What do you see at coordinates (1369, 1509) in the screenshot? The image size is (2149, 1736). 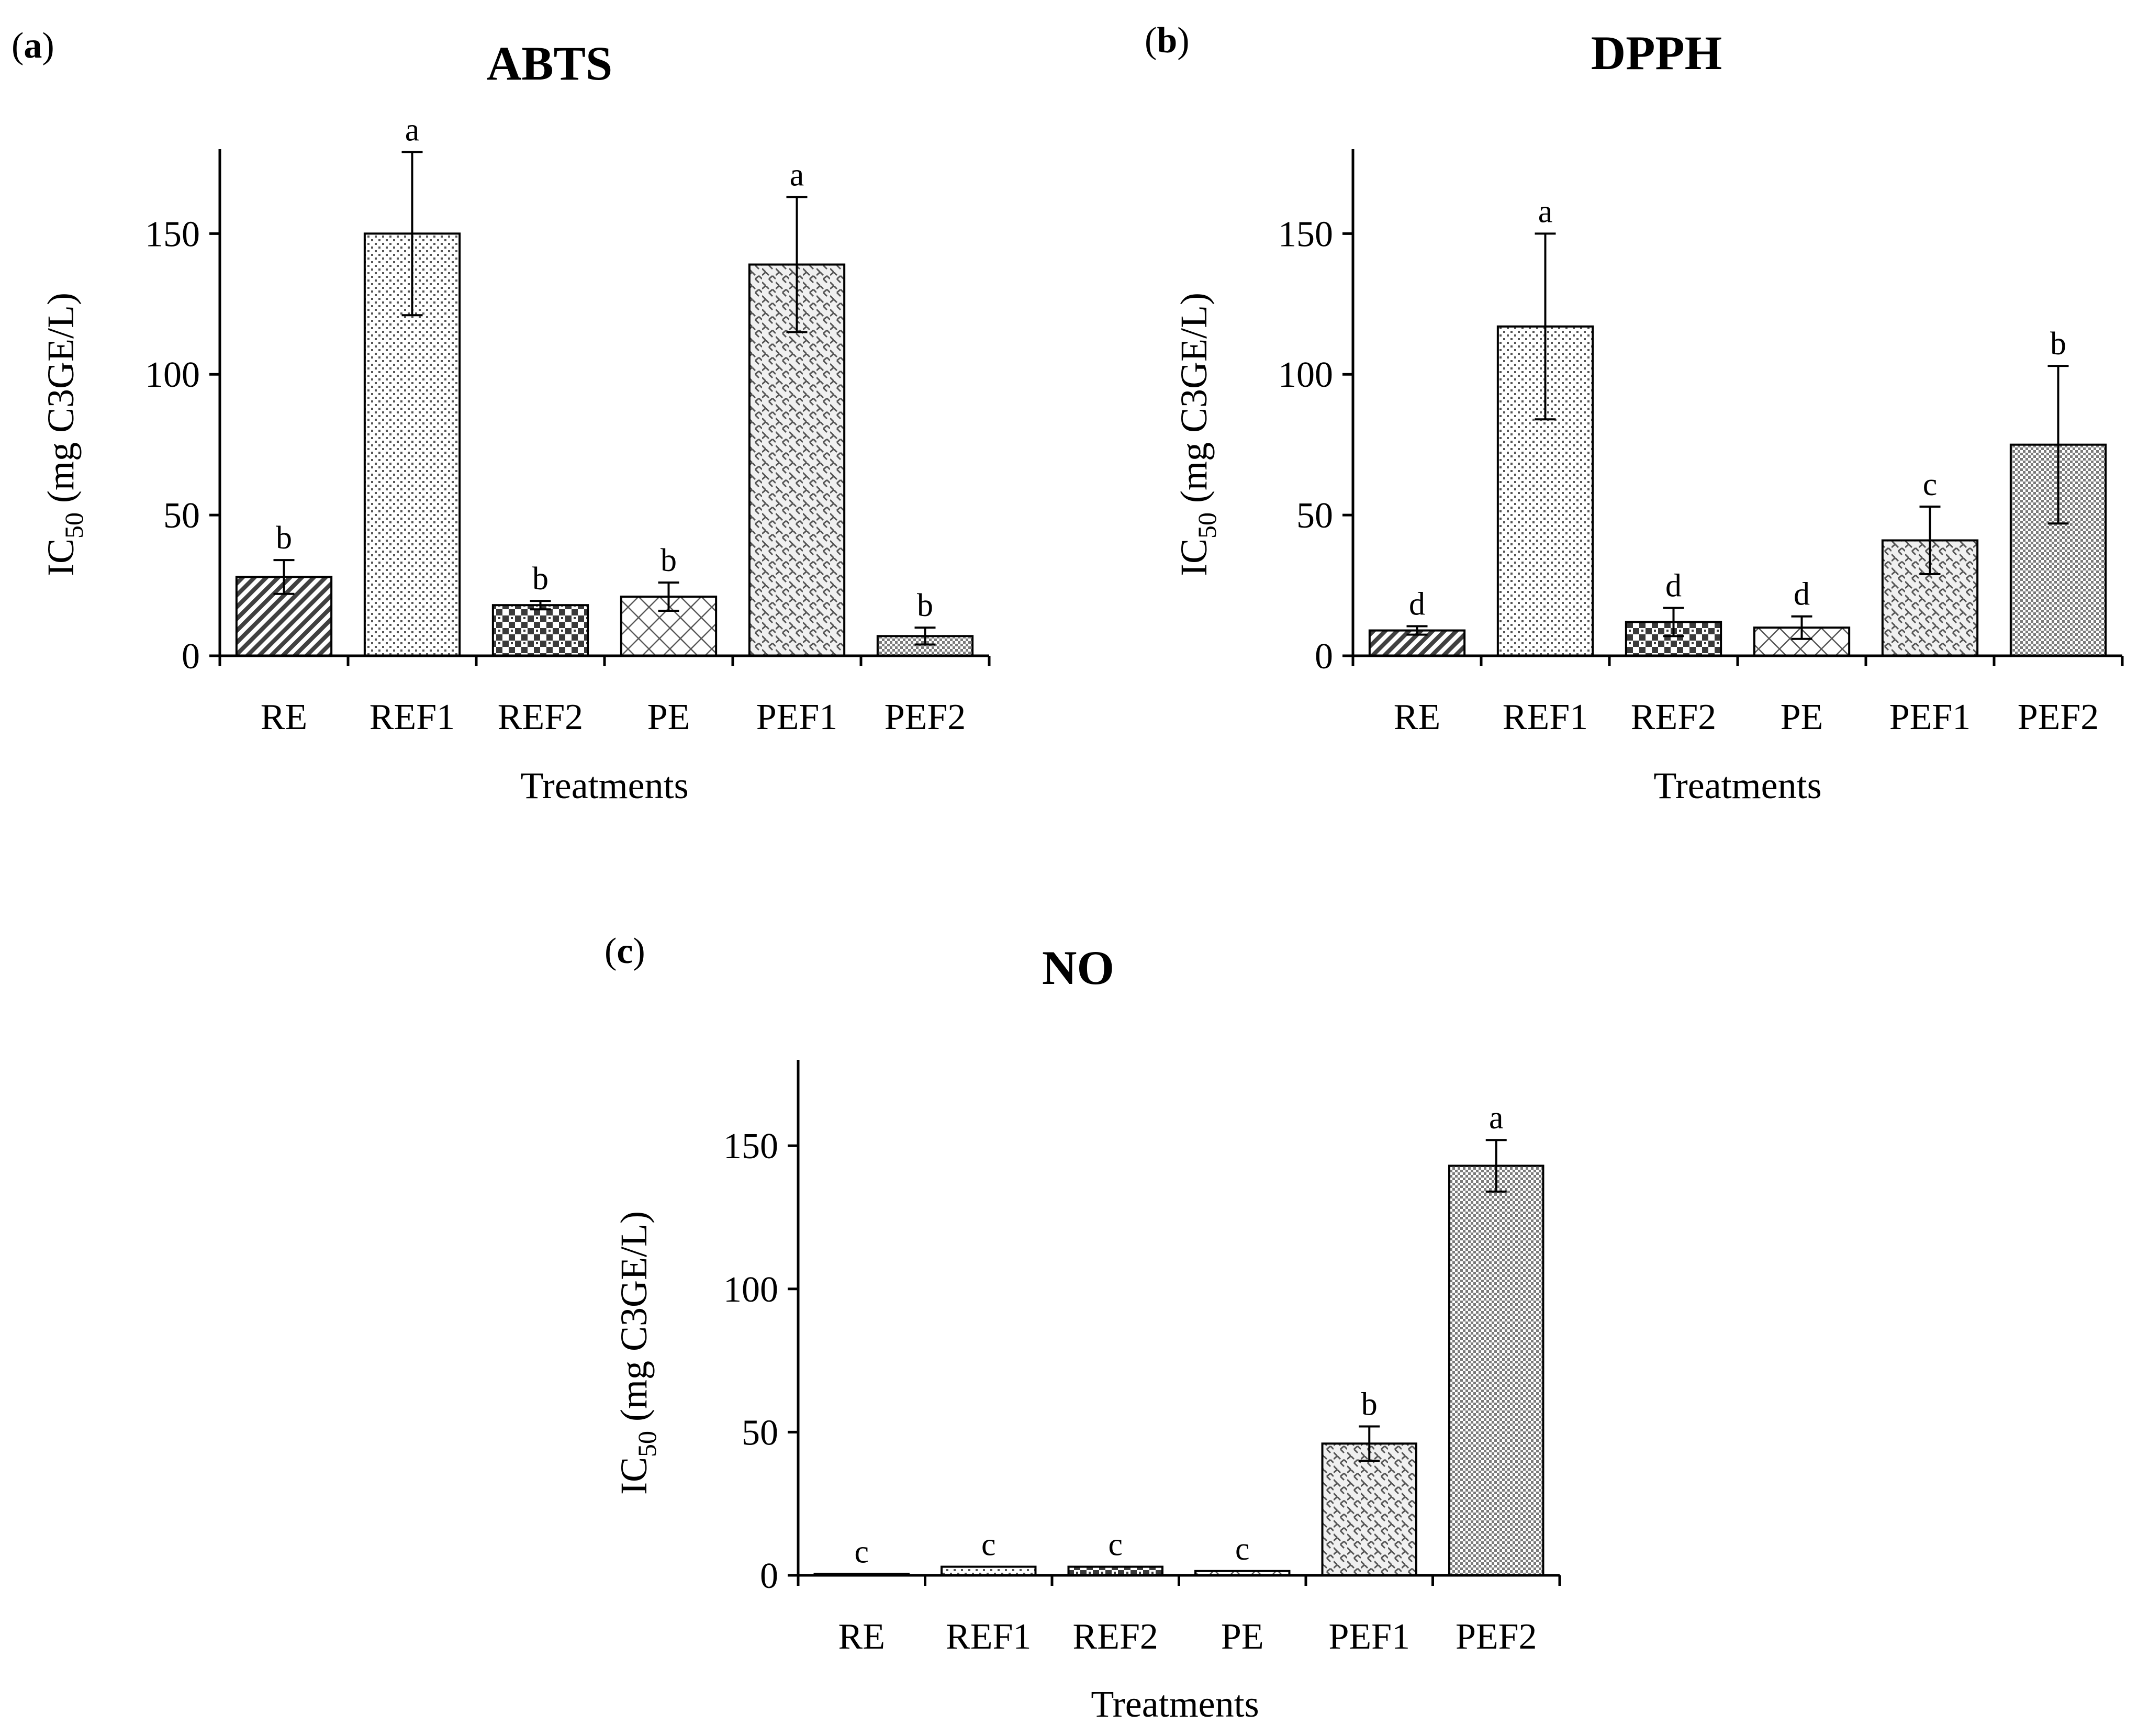 I see `bar-pef1` at bounding box center [1369, 1509].